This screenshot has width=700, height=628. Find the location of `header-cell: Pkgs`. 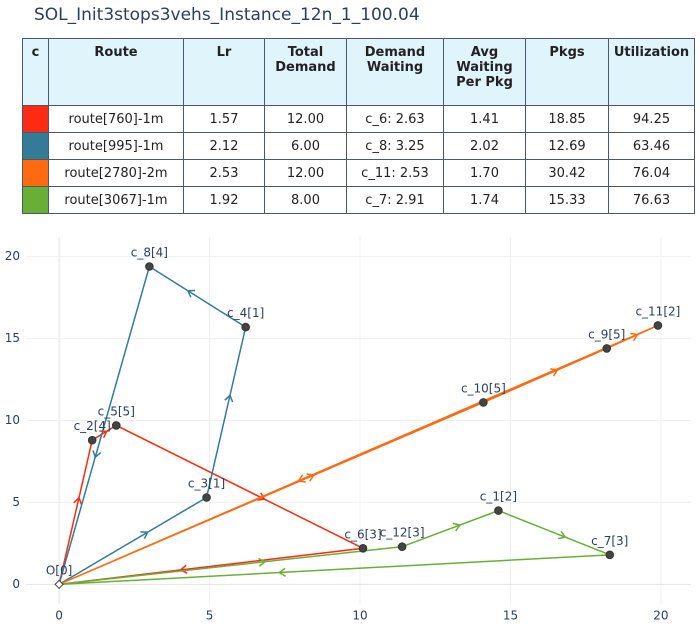

header-cell: Pkgs is located at coordinates (567, 72).